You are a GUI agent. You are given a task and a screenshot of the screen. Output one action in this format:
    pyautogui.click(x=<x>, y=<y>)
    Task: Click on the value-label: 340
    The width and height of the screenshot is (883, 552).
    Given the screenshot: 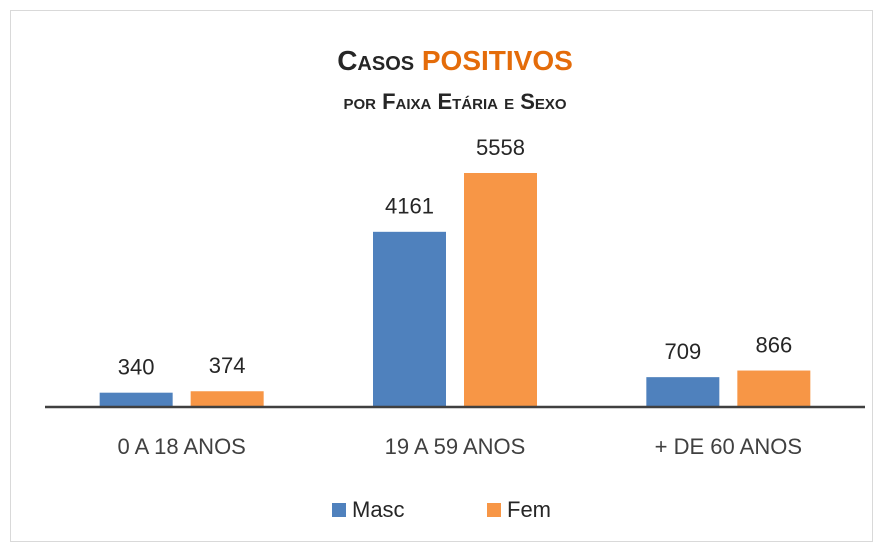 What is the action you would take?
    pyautogui.click(x=136, y=366)
    